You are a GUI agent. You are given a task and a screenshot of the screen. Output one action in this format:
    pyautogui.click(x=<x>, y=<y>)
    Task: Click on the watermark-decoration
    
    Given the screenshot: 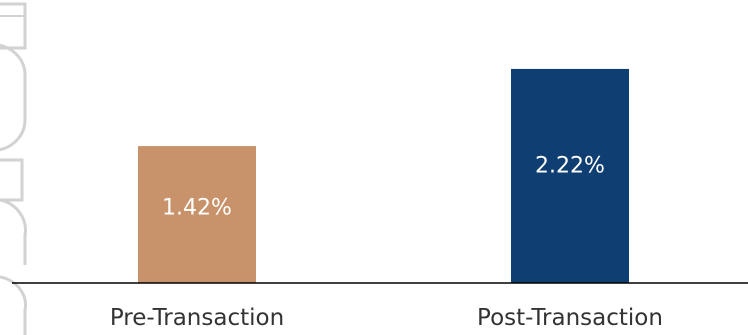 What is the action you would take?
    pyautogui.click(x=13, y=168)
    